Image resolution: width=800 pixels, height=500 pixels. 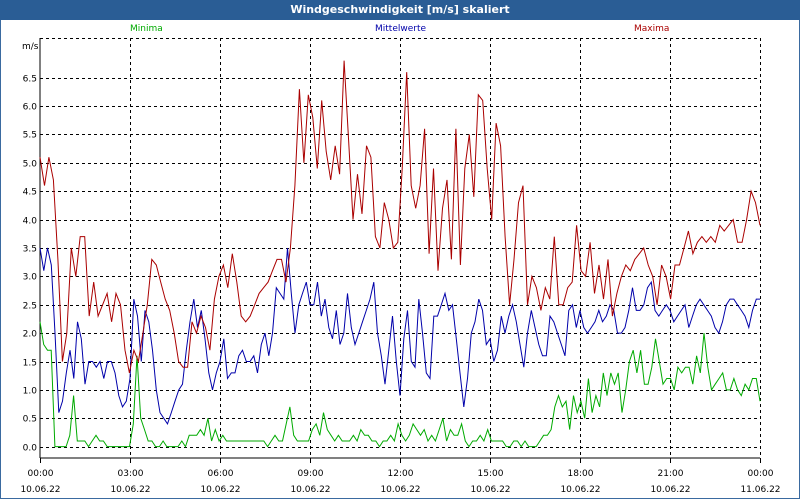 What do you see at coordinates (311, 474) in the screenshot?
I see `x-tick-time: 09:00` at bounding box center [311, 474].